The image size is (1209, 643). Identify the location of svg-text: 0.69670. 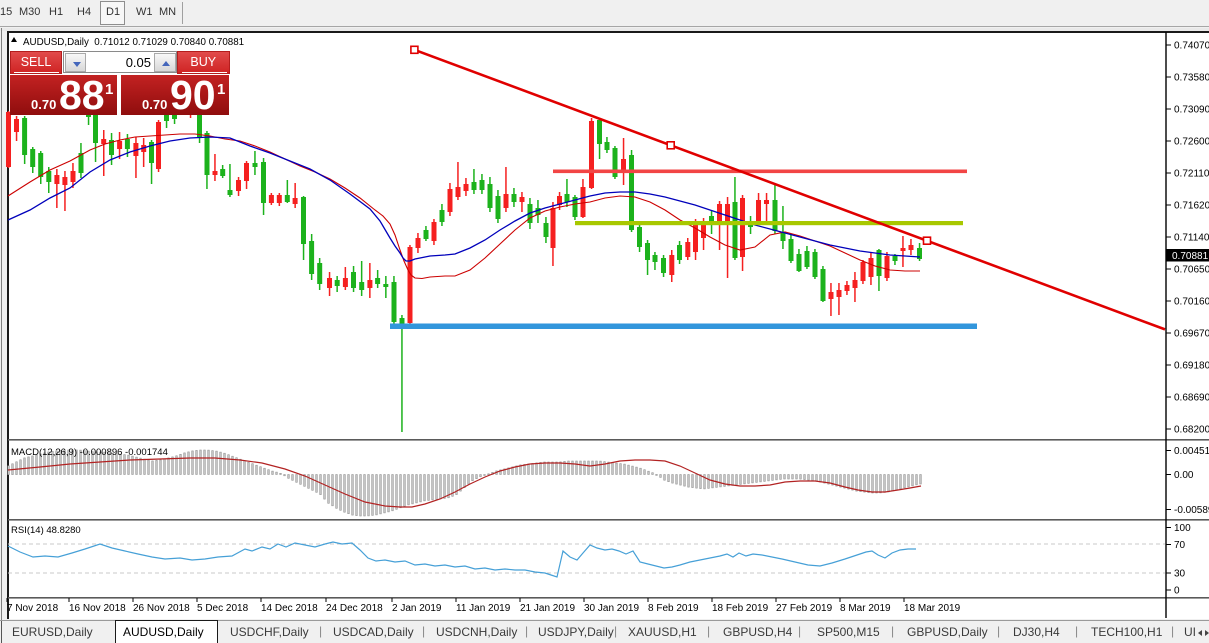
(1191, 334).